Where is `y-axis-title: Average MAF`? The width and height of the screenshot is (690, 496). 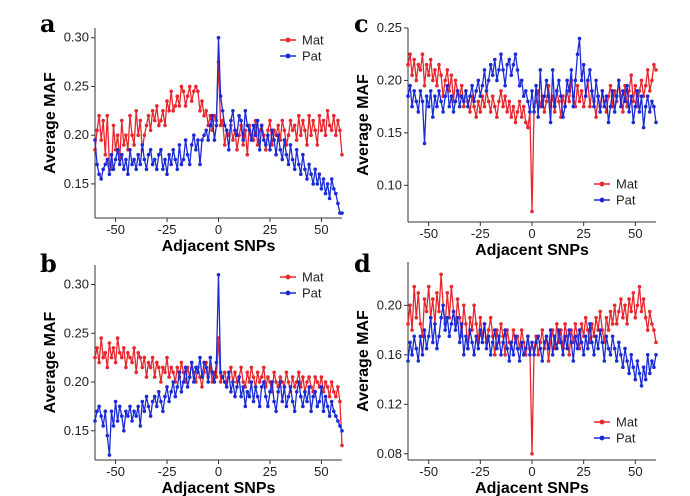
y-axis-title: Average MAF is located at coordinates (50, 362).